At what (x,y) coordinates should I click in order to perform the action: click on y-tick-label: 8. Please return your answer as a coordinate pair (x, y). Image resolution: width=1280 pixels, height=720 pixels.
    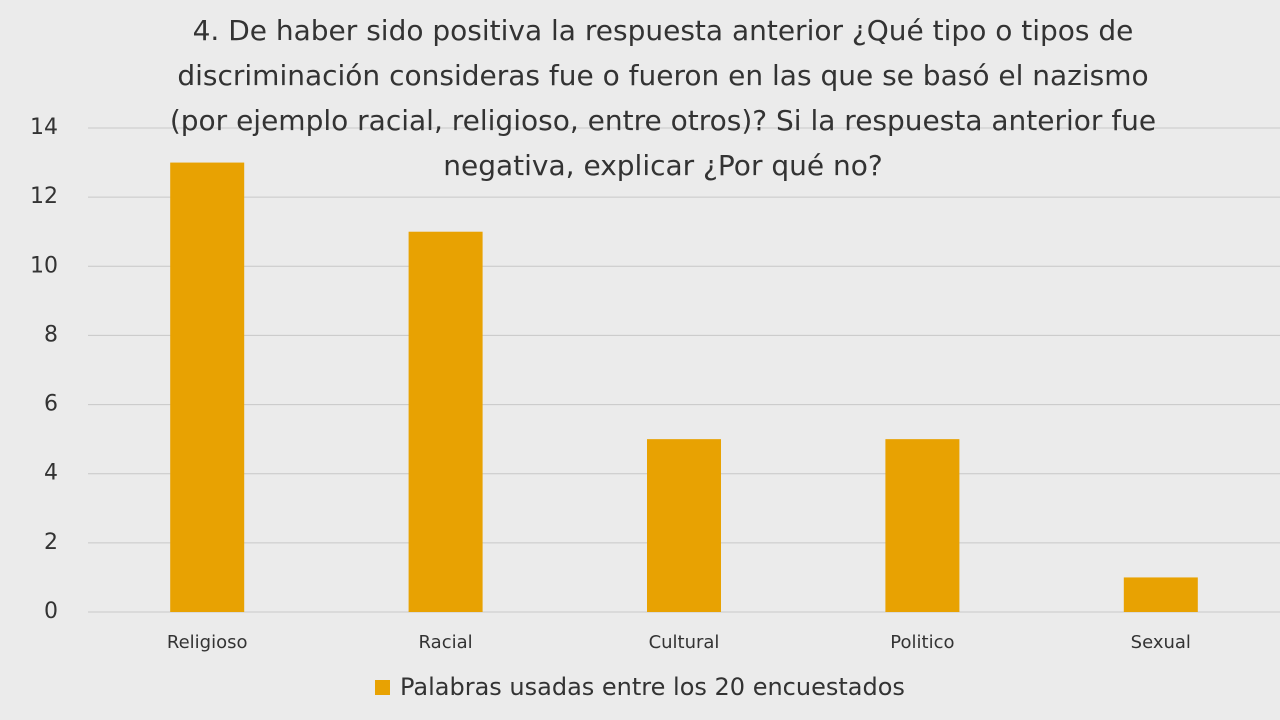
    Looking at the image, I should click on (51, 334).